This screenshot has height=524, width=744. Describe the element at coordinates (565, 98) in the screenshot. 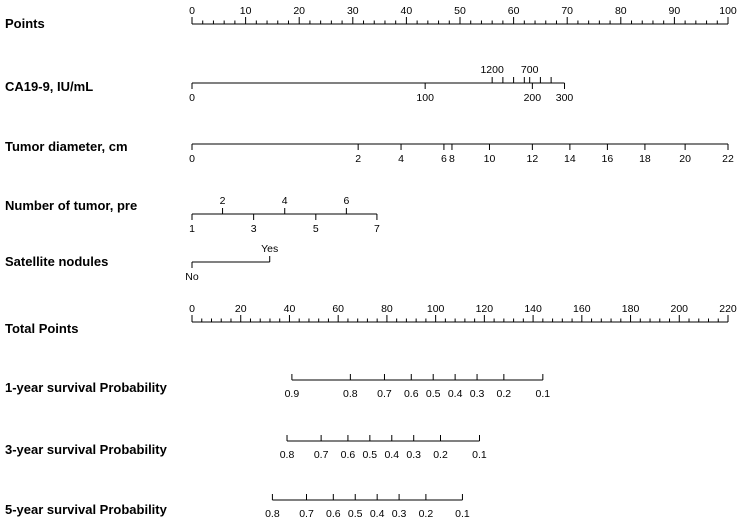

I see `tick-label: 300` at that location.